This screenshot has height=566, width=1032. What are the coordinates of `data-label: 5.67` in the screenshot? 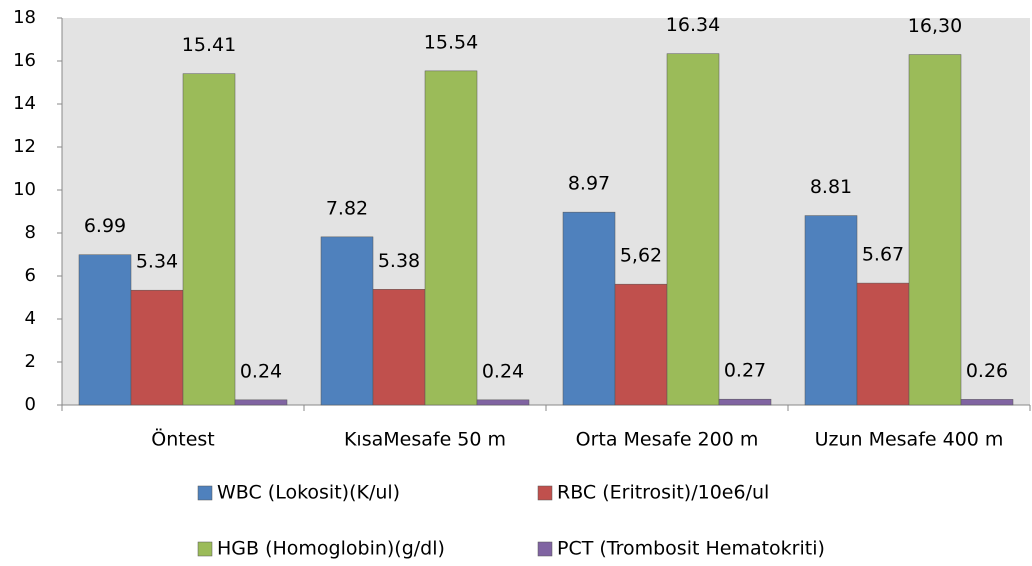 It's located at (883, 255).